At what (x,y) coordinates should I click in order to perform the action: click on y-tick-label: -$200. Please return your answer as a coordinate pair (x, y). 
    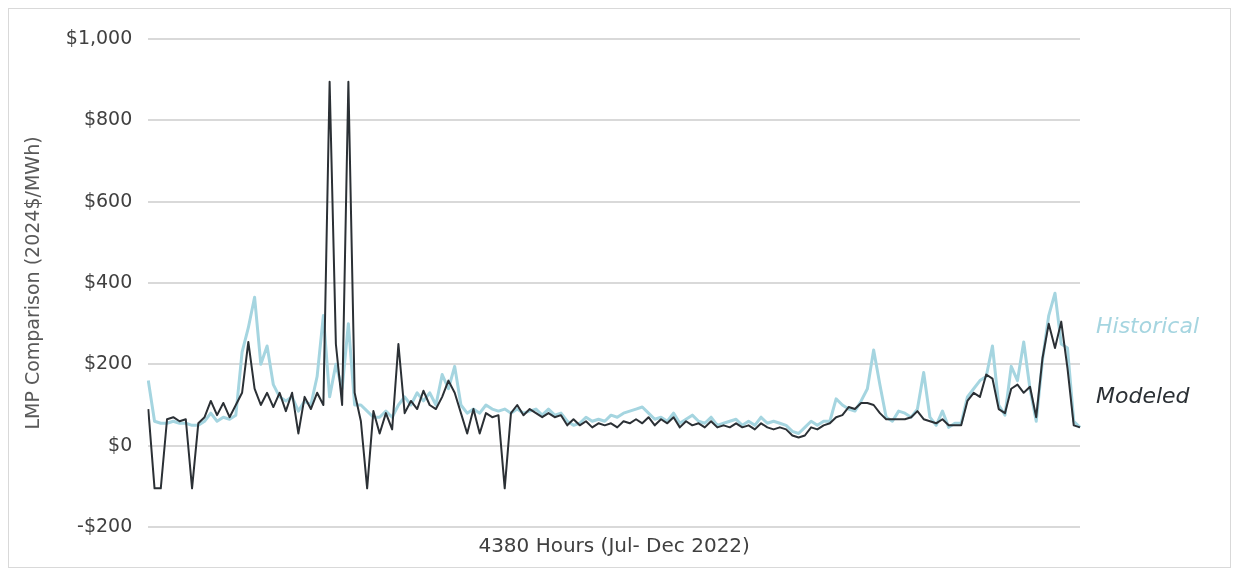
    Looking at the image, I should click on (105, 524).